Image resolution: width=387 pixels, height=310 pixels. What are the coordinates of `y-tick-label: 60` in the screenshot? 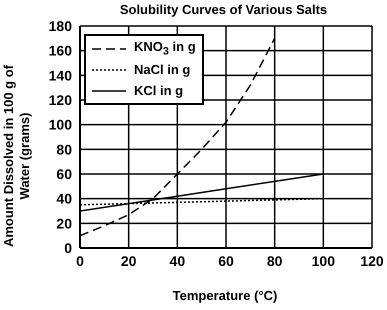 It's located at (64, 174).